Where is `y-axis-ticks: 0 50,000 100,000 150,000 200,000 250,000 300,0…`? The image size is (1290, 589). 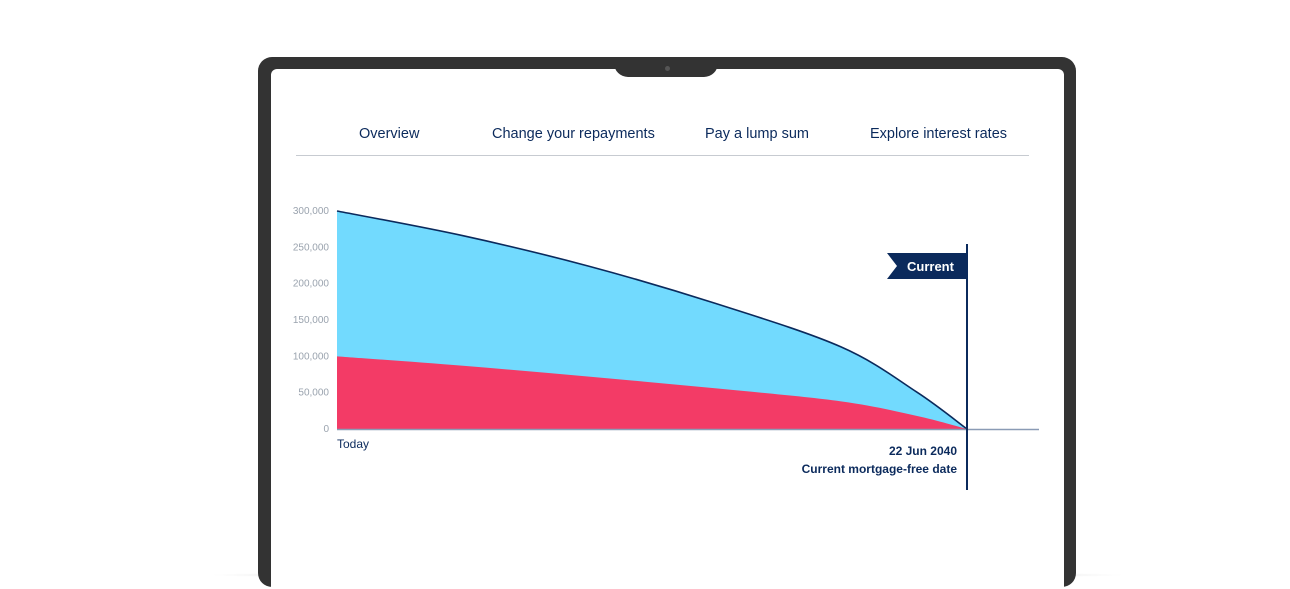
y-axis-ticks: 0 50,000 100,000 150,000 200,000 250,000 300,0… is located at coordinates (311, 320).